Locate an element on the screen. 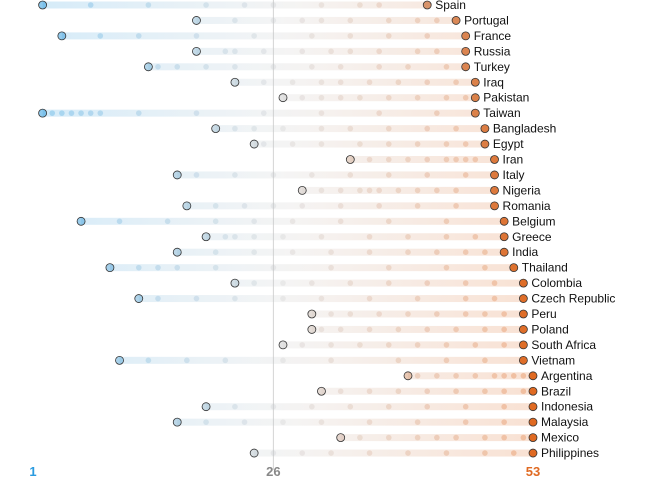 This screenshot has height=478, width=650. country-label: Turkey is located at coordinates (492, 67).